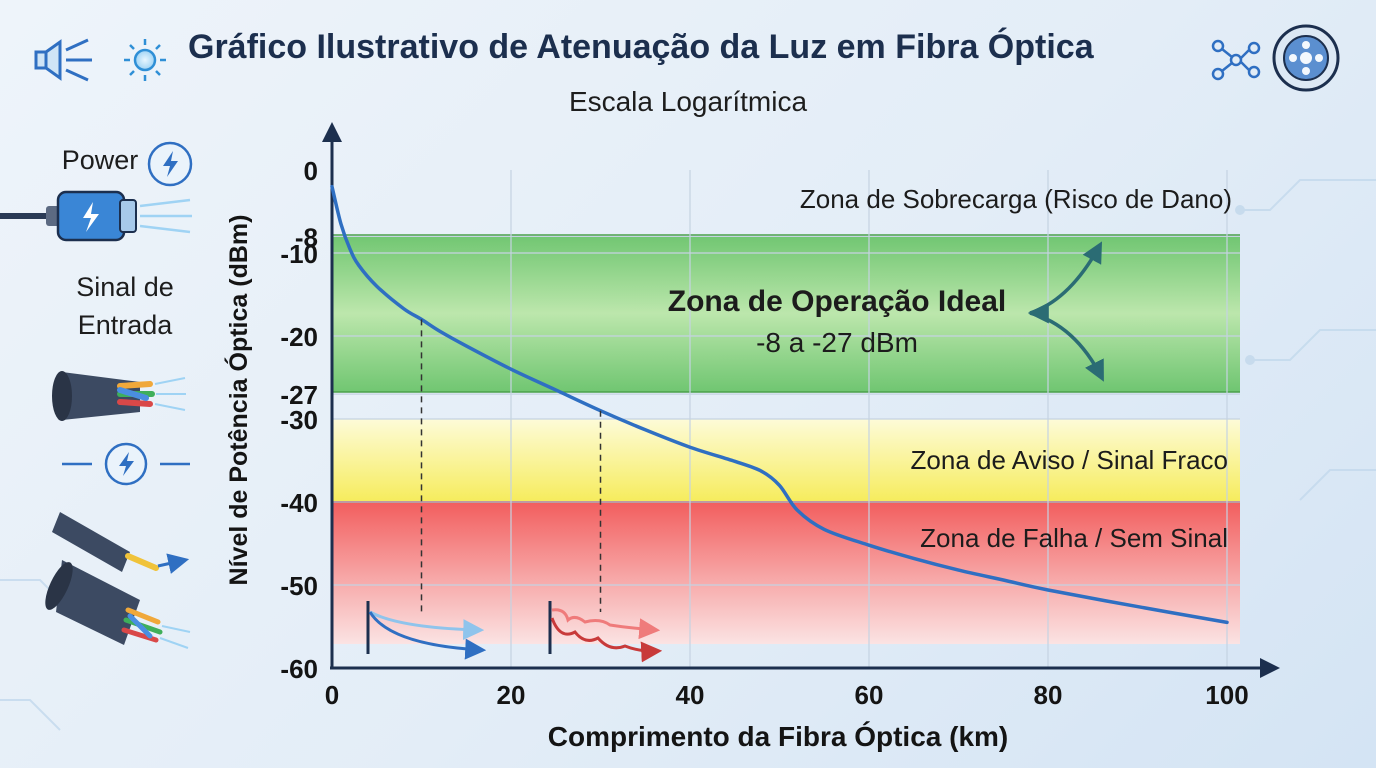  What do you see at coordinates (690, 695) in the screenshot?
I see `x-tick-label: 40` at bounding box center [690, 695].